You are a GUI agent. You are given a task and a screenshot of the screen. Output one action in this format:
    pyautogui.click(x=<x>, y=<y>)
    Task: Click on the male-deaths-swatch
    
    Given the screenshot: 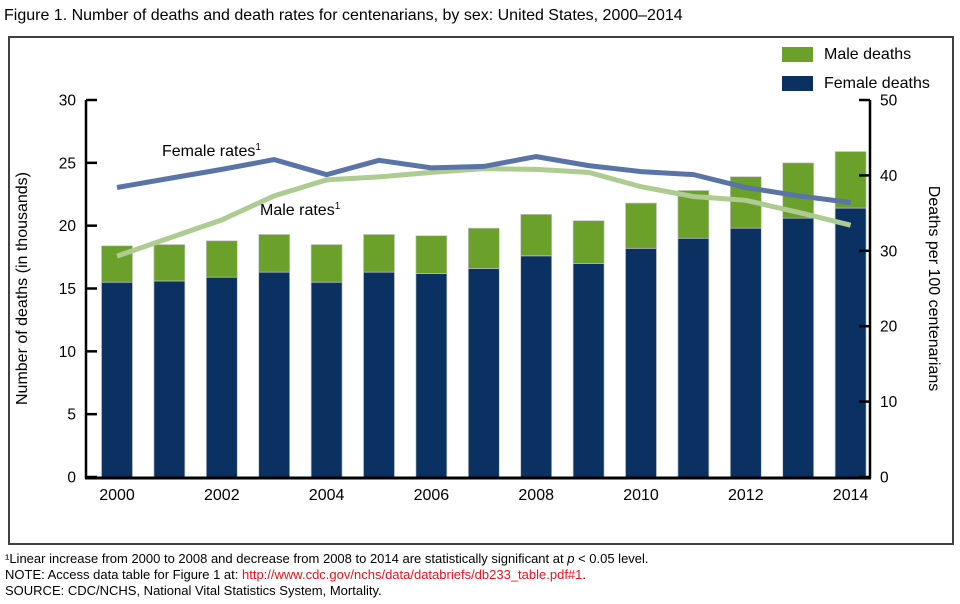 What is the action you would take?
    pyautogui.click(x=797, y=54)
    